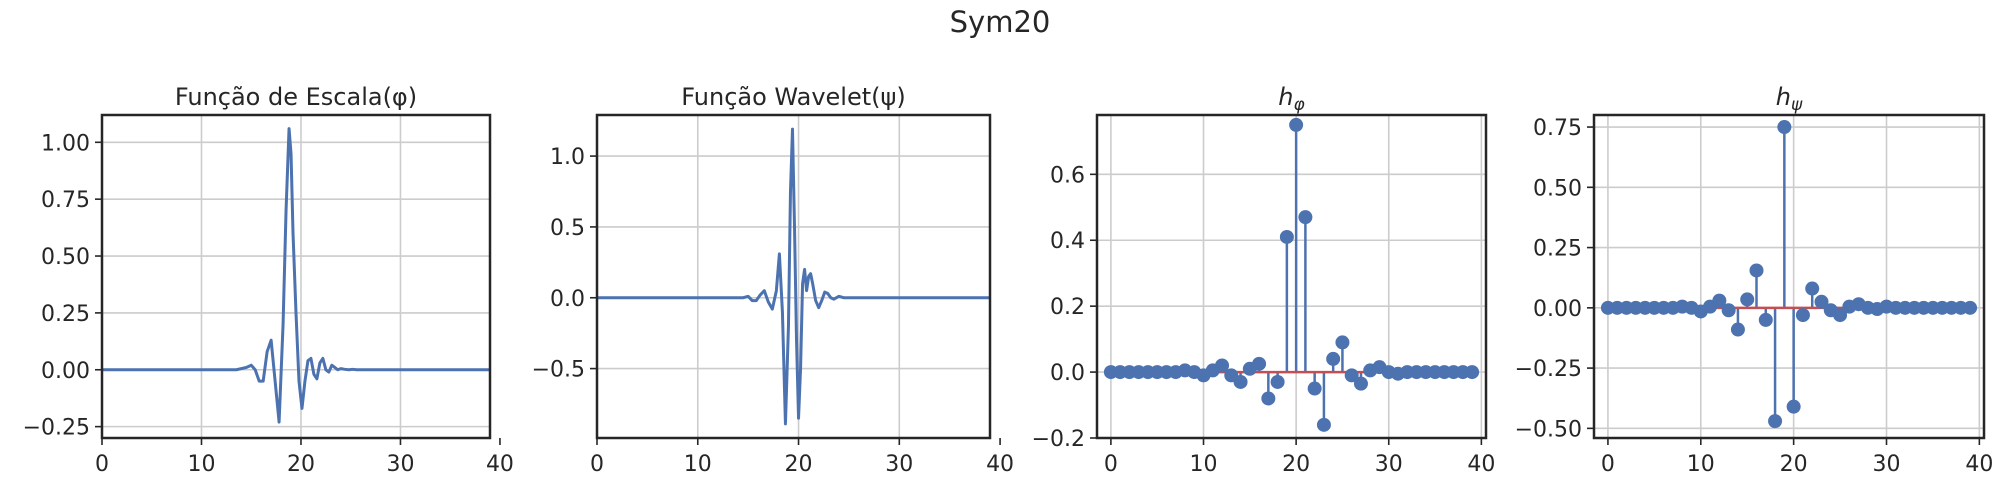  Describe the element at coordinates (1797, 105) in the screenshot. I see `title-subscript: ψ` at that location.